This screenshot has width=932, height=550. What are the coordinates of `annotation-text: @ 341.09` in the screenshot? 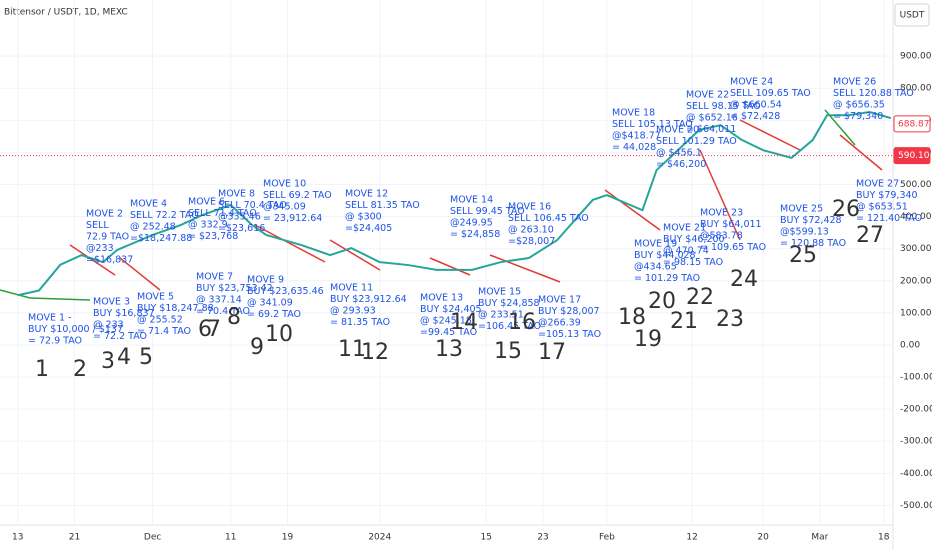 It's located at (270, 303).